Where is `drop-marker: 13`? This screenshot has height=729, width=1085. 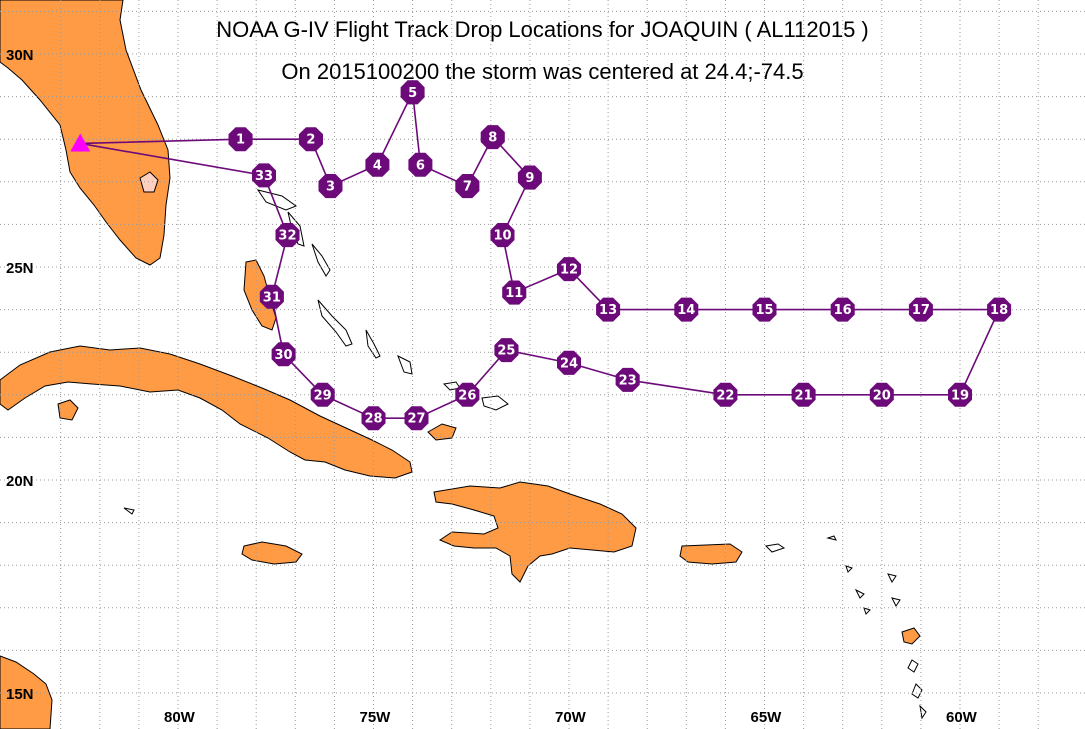
drop-marker: 13 is located at coordinates (608, 309).